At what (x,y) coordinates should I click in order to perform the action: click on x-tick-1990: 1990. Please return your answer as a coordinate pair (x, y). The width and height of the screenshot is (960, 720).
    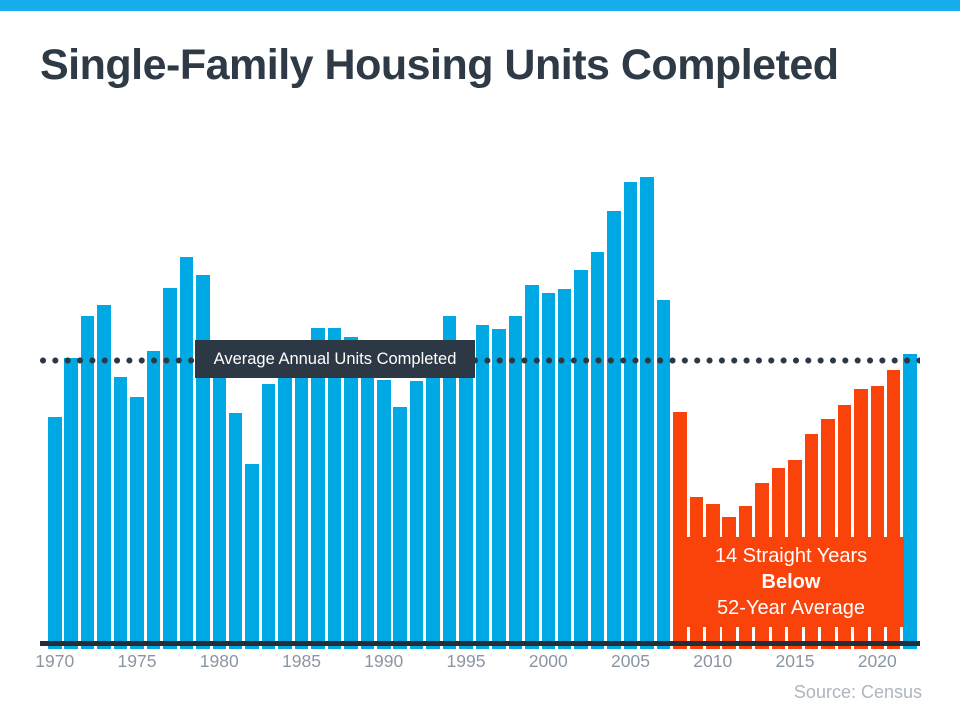
    Looking at the image, I should click on (384, 661).